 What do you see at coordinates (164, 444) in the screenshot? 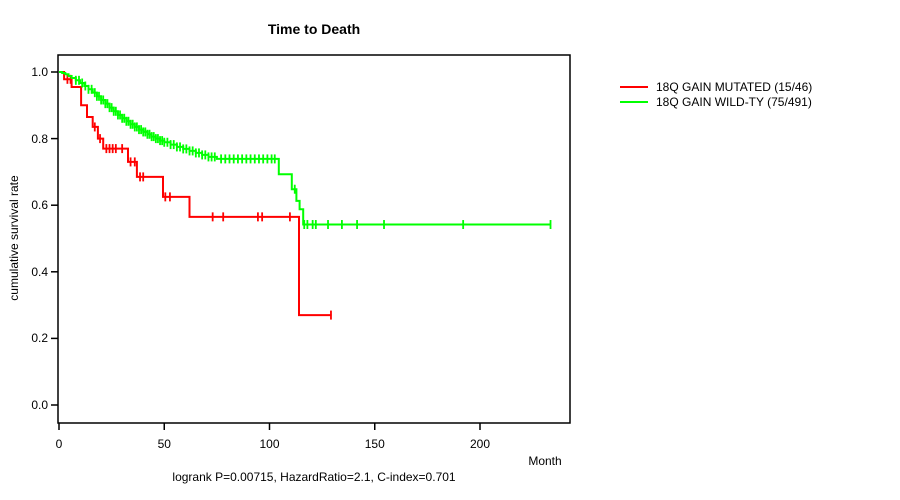
I see `x-tick-label: 50` at bounding box center [164, 444].